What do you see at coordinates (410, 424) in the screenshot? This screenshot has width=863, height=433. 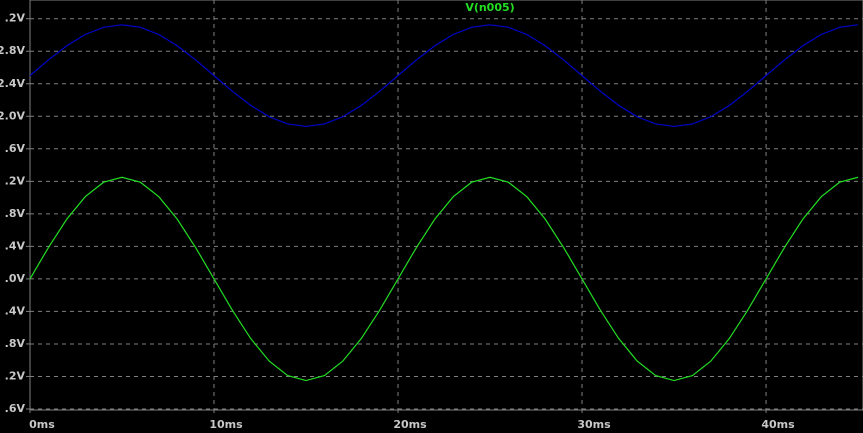 I see `x-tick-label: 20ms` at bounding box center [410, 424].